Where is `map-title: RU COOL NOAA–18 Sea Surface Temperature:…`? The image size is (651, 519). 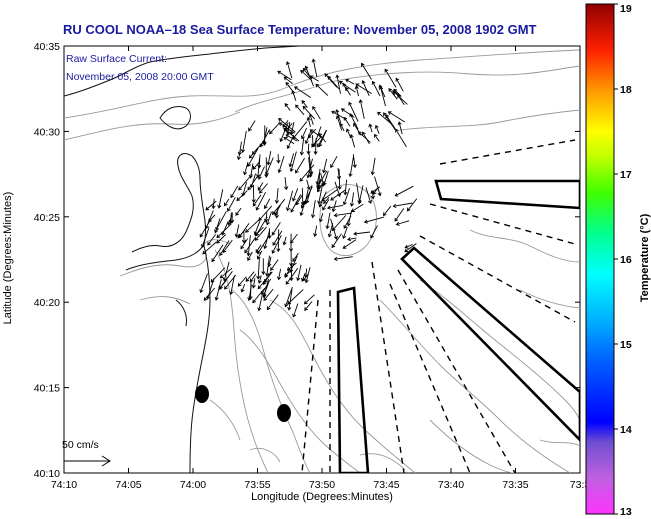 map-title: RU COOL NOAA–18 Sea Surface Temperature:… is located at coordinates (300, 29).